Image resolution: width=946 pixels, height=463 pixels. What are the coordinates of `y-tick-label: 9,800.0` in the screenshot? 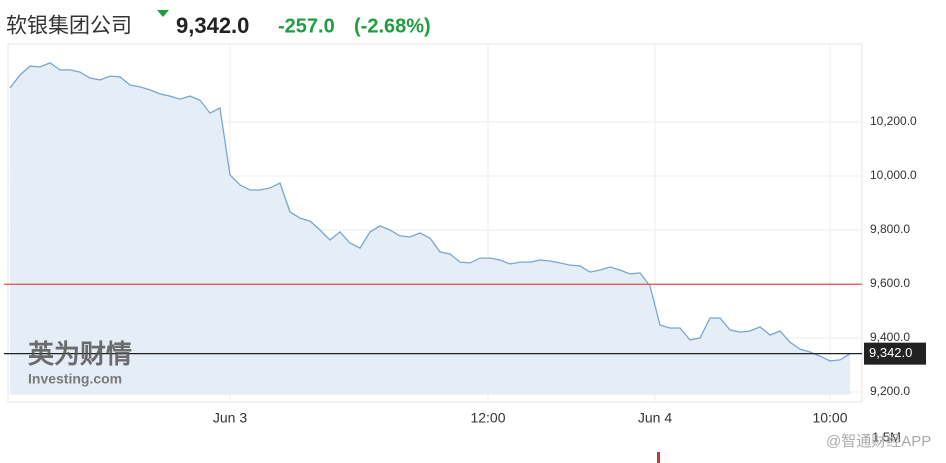 It's located at (890, 229).